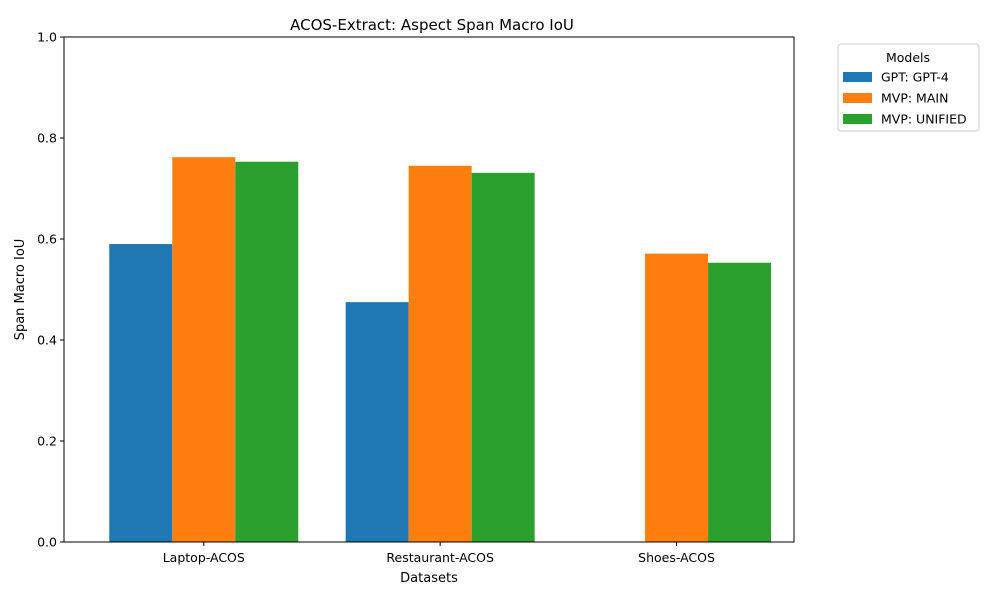  What do you see at coordinates (915, 77) in the screenshot?
I see `legend-label: GPT: GPT-4` at bounding box center [915, 77].